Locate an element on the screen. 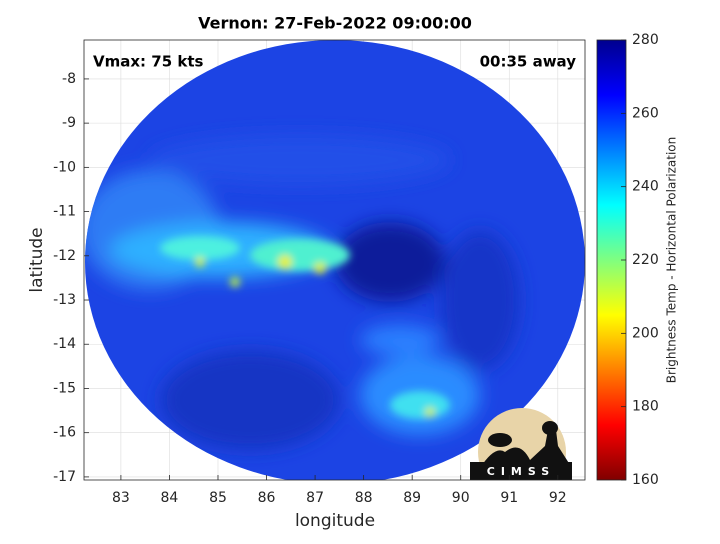  logo-text: CIMSS is located at coordinates (521, 471).